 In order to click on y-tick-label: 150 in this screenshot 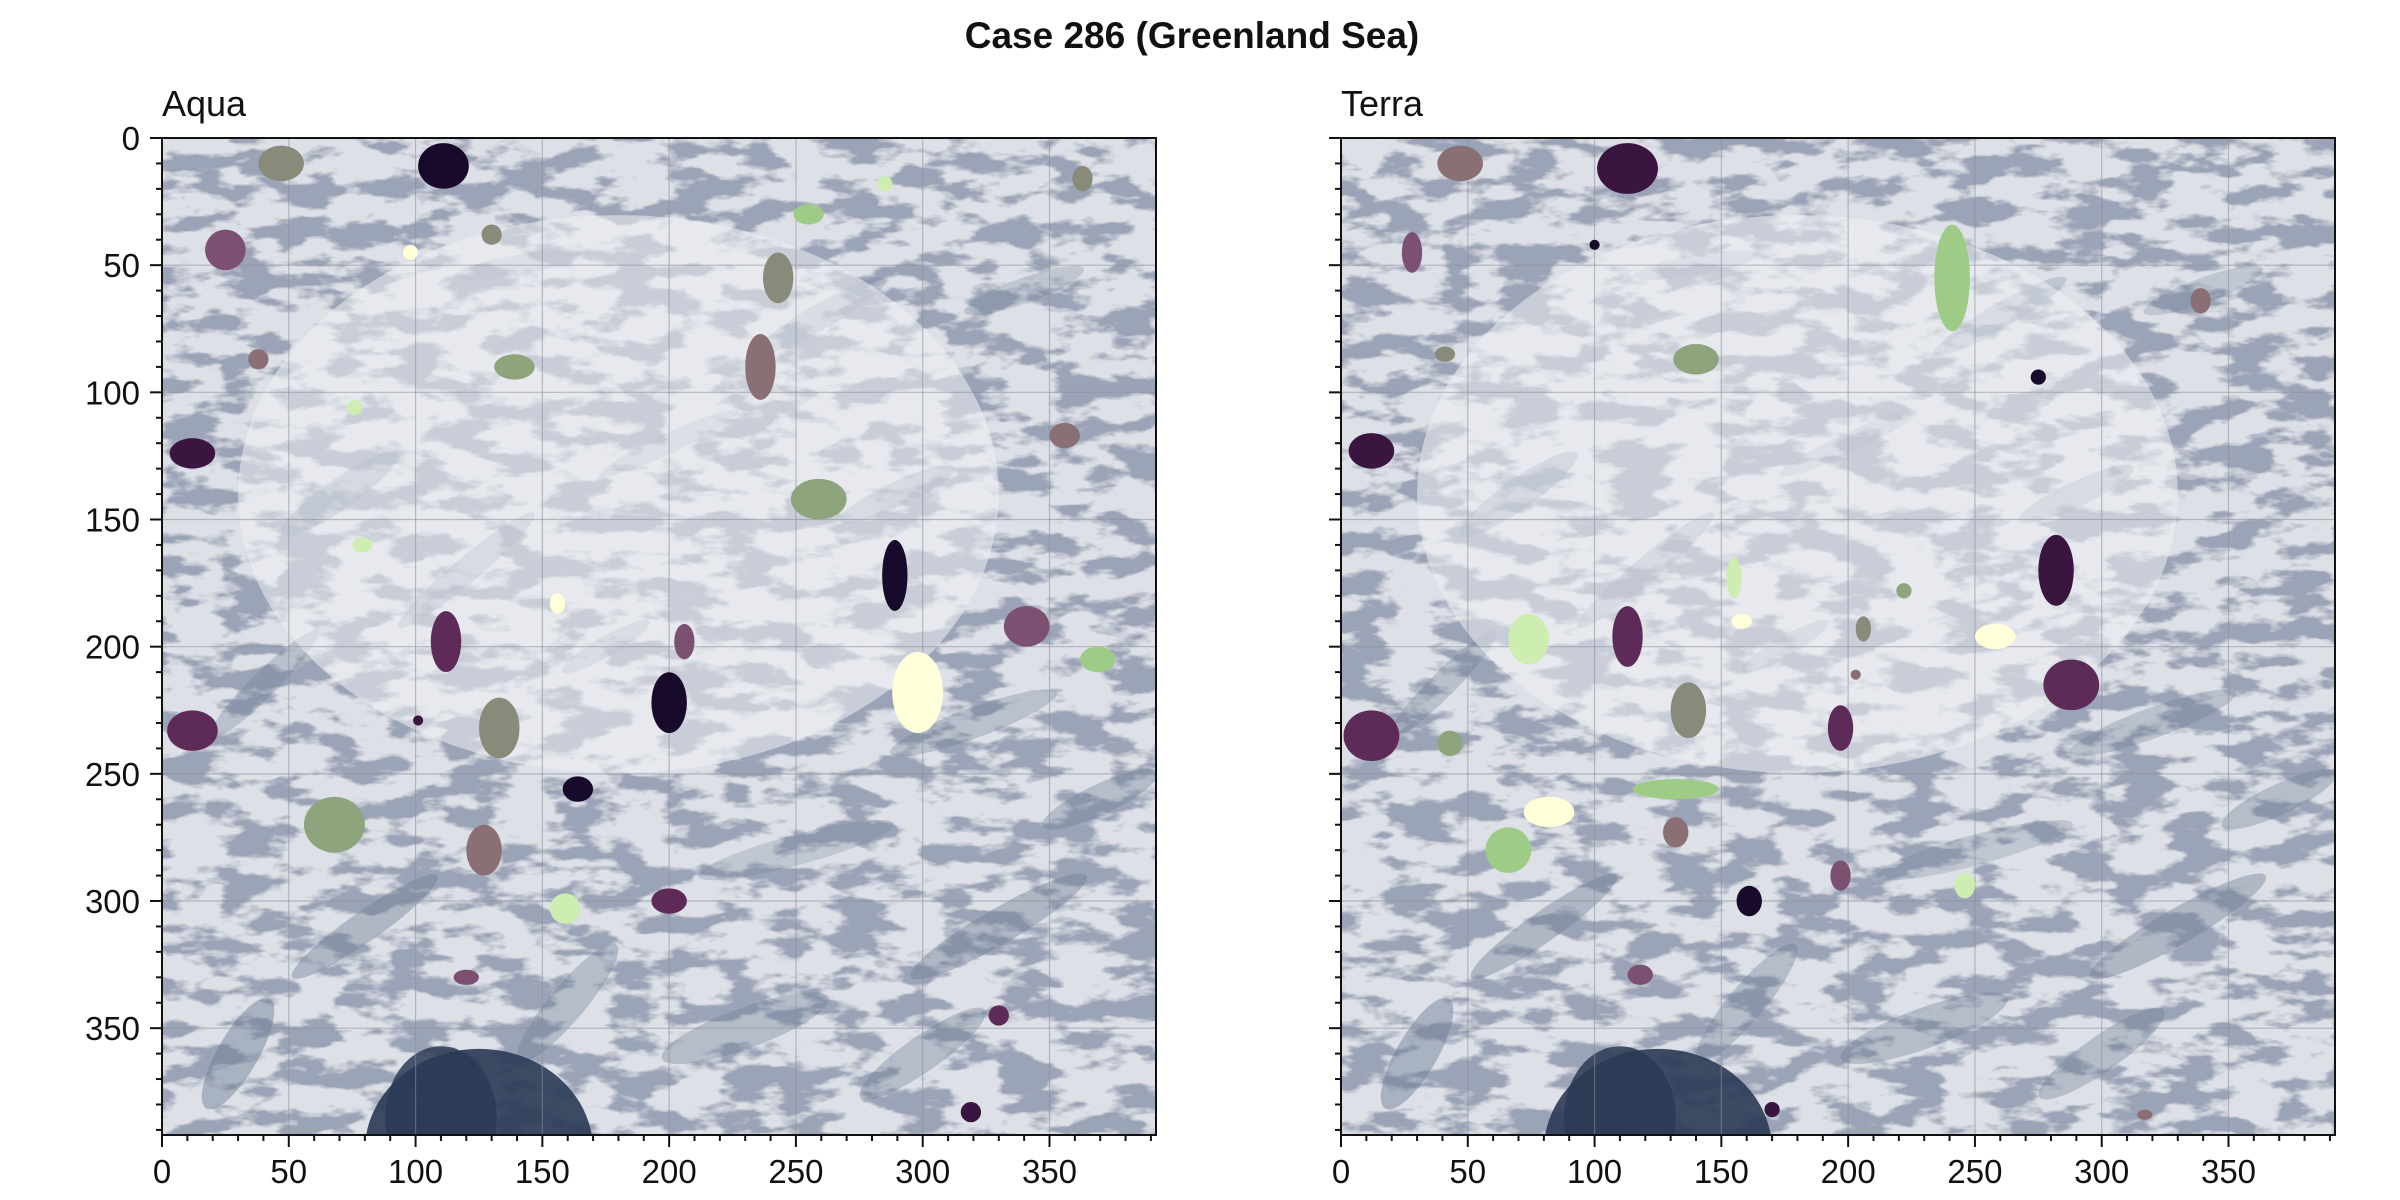, I will do `click(112, 520)`.